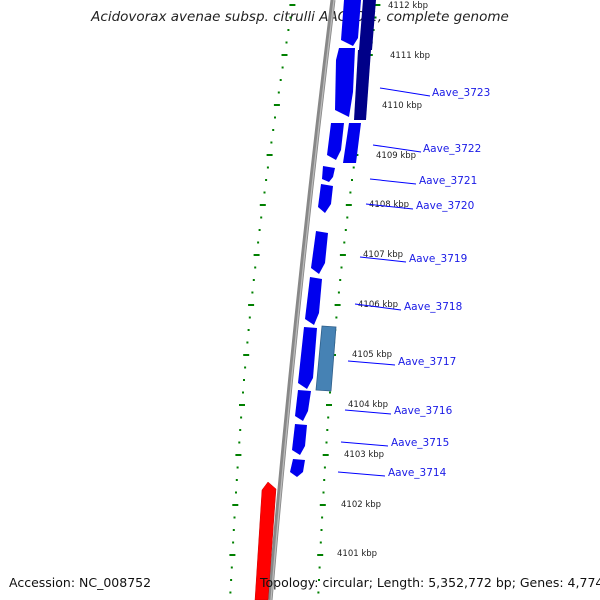  I want to click on kbp-label: 4103 kbp, so click(364, 455).